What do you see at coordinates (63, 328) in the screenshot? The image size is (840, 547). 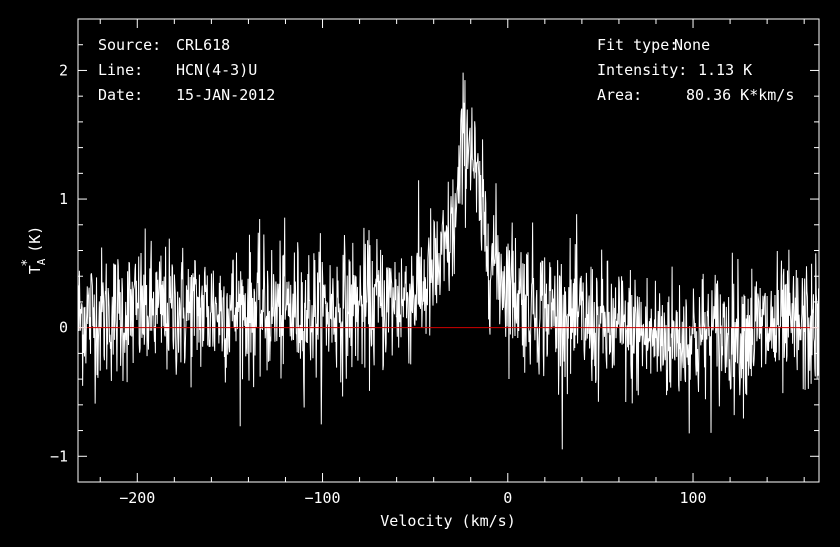 I see `y-tick-label: 0` at bounding box center [63, 328].